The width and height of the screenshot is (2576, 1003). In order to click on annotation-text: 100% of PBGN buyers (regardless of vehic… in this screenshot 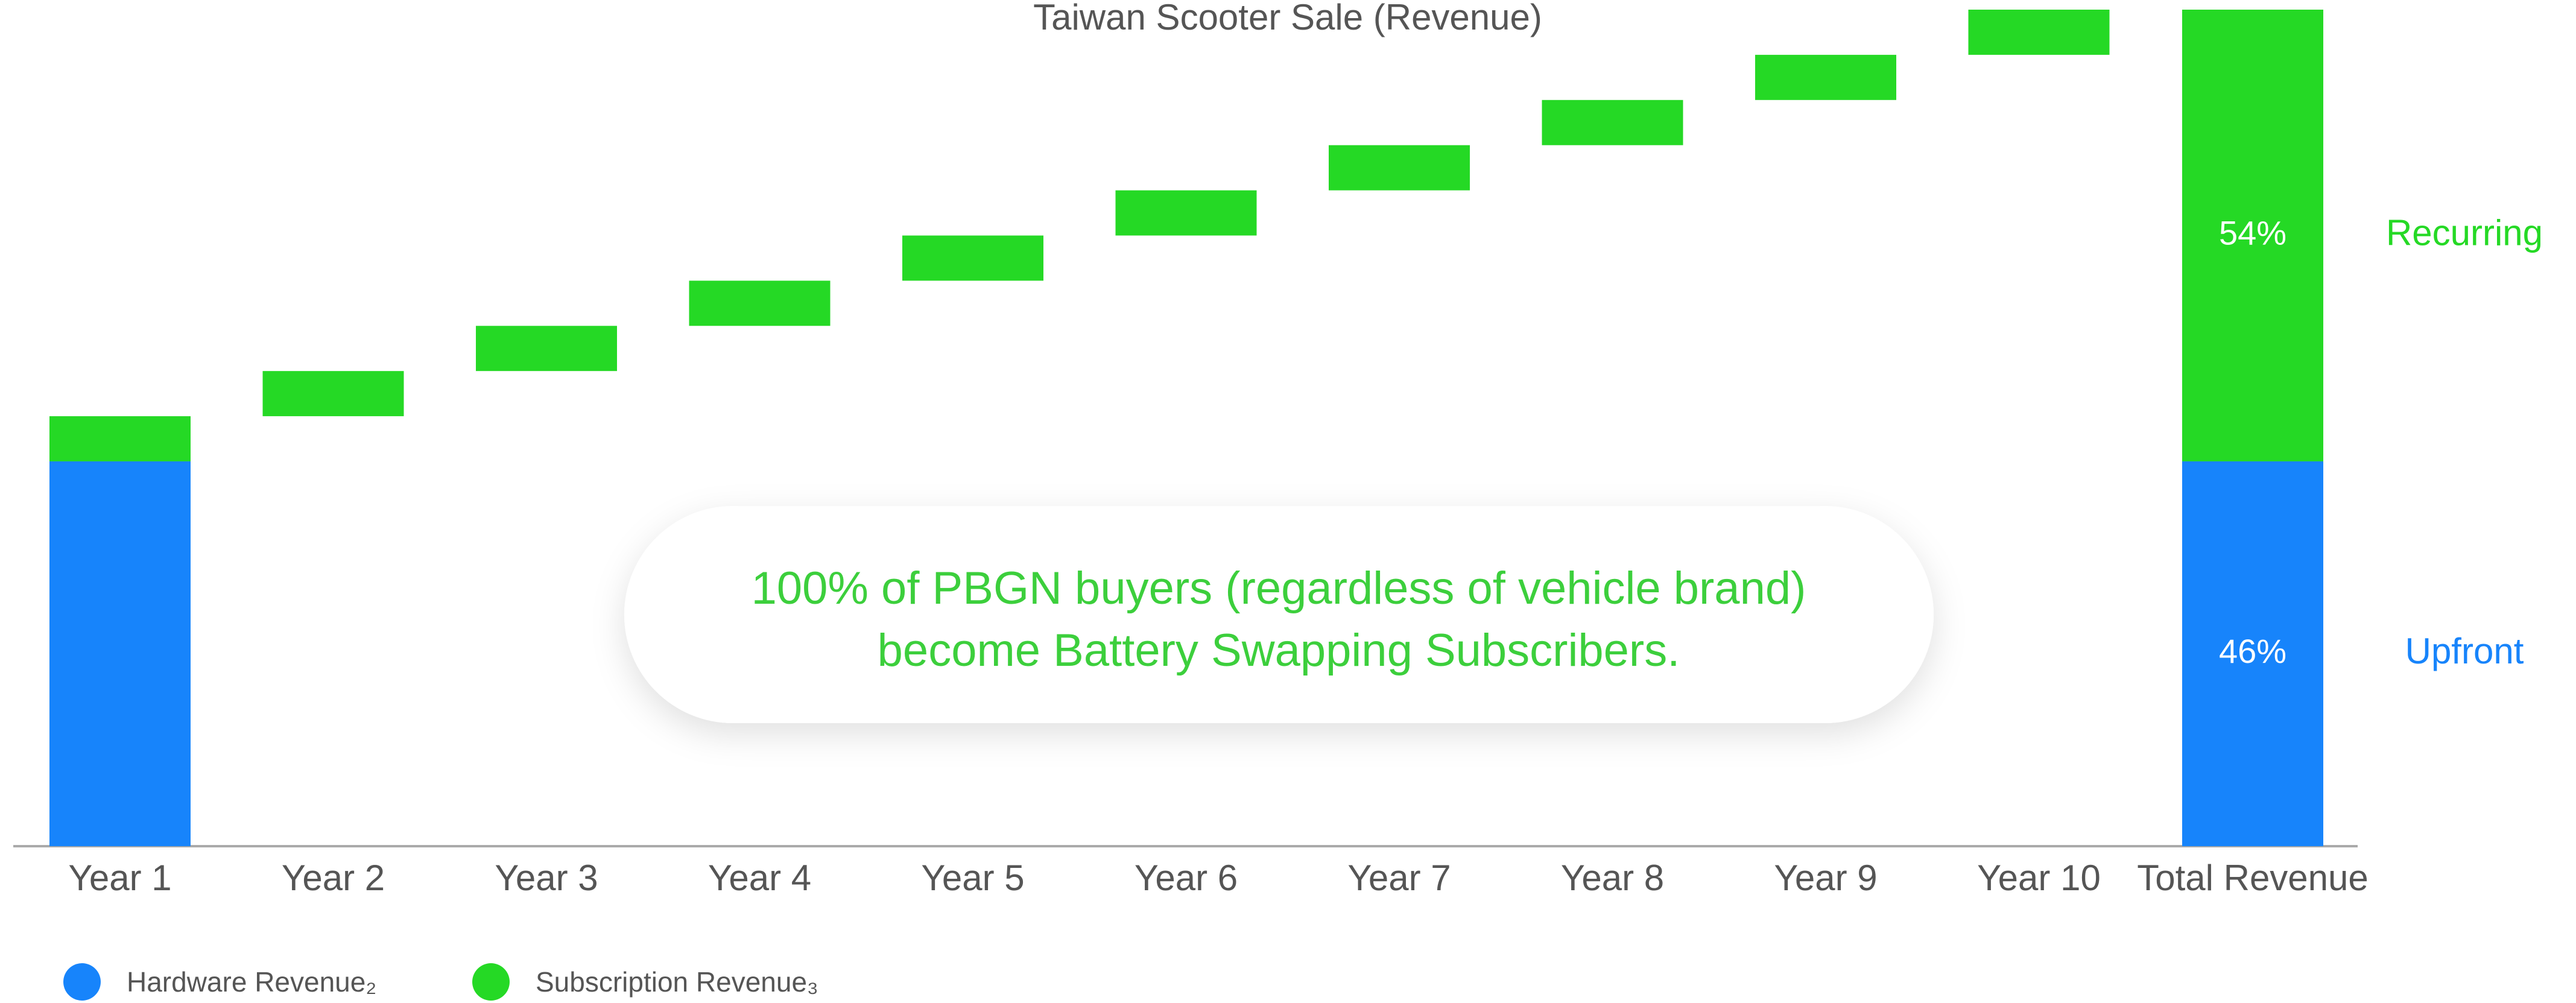, I will do `click(1279, 588)`.